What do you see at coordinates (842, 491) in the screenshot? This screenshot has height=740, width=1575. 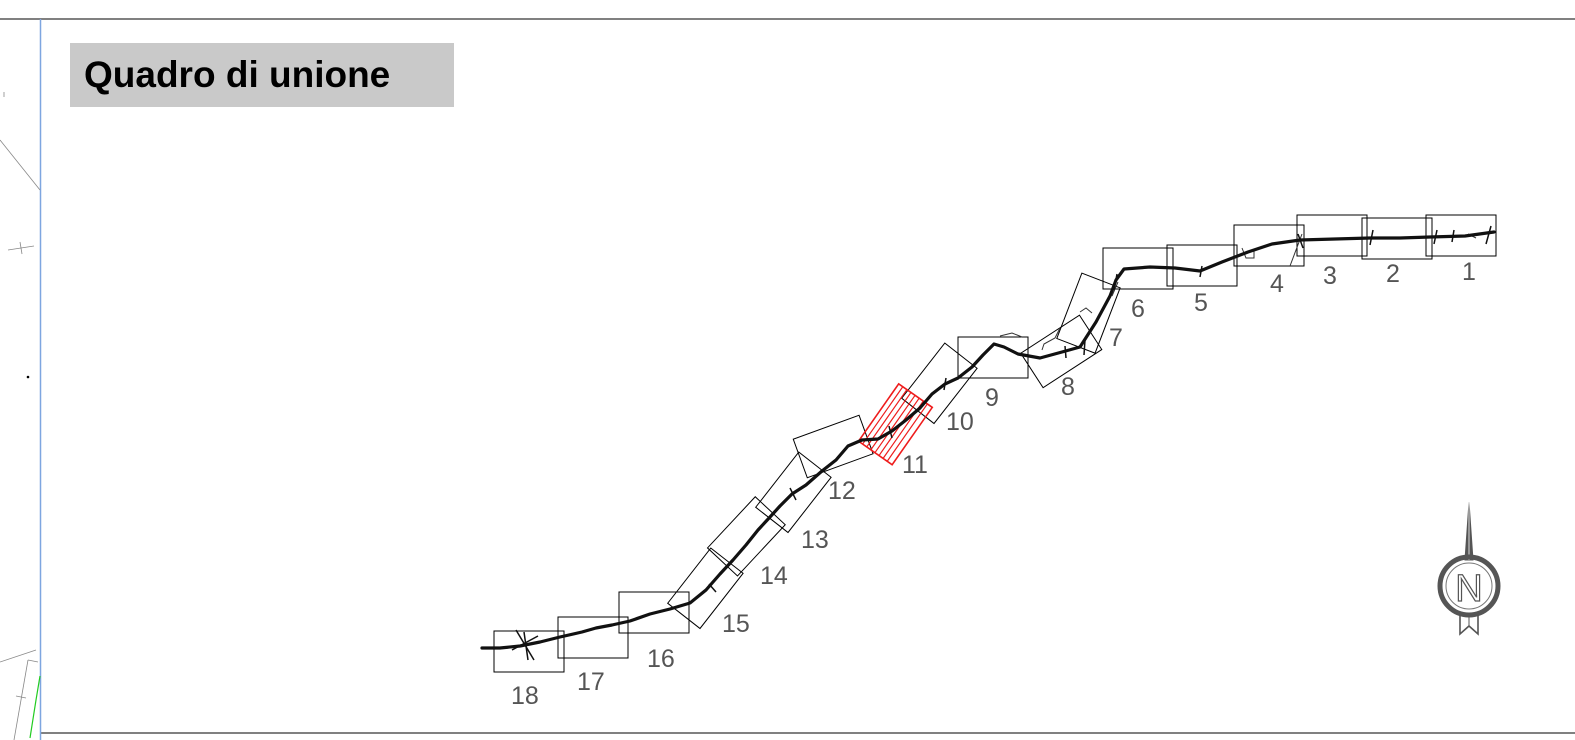 I see `sheet-label: 12` at bounding box center [842, 491].